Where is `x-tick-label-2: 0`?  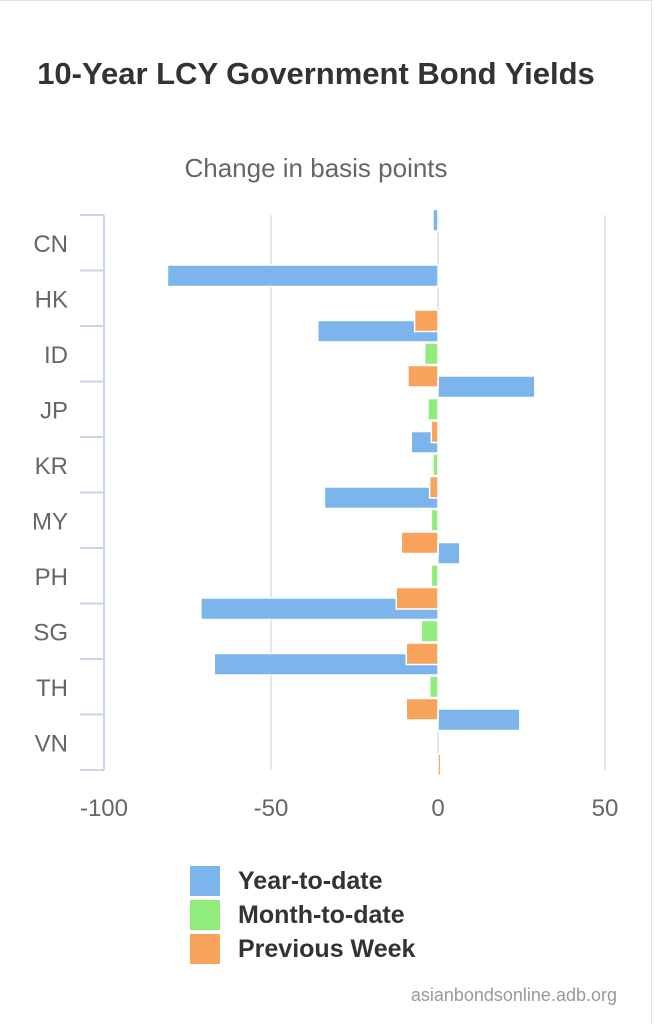 x-tick-label-2: 0 is located at coordinates (437, 808).